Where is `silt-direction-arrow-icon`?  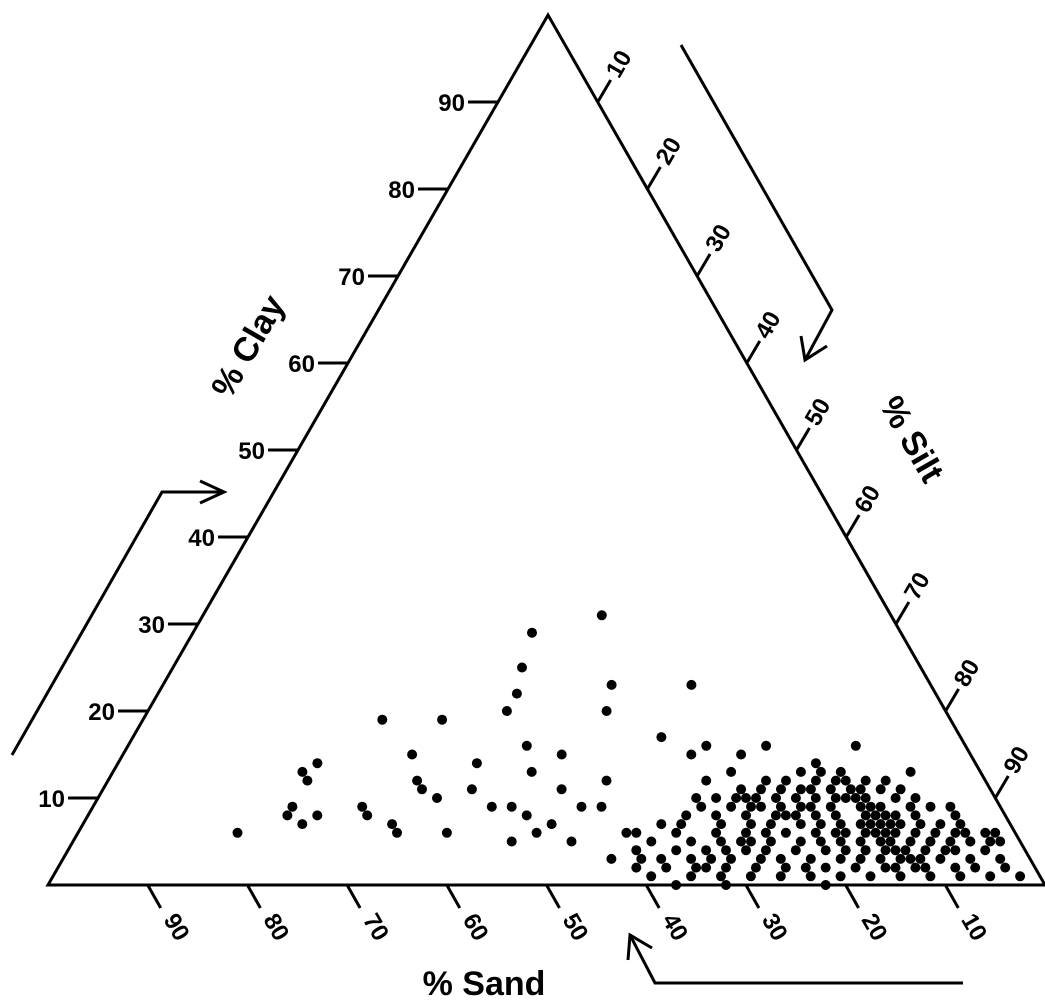 silt-direction-arrow-icon is located at coordinates (756, 203).